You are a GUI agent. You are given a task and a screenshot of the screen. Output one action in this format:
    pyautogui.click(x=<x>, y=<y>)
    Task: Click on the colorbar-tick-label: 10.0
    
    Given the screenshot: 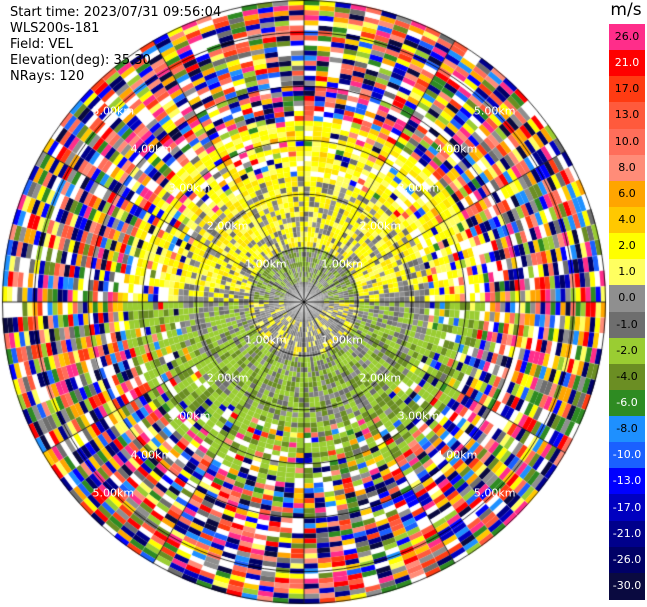 What is the action you would take?
    pyautogui.click(x=627, y=141)
    